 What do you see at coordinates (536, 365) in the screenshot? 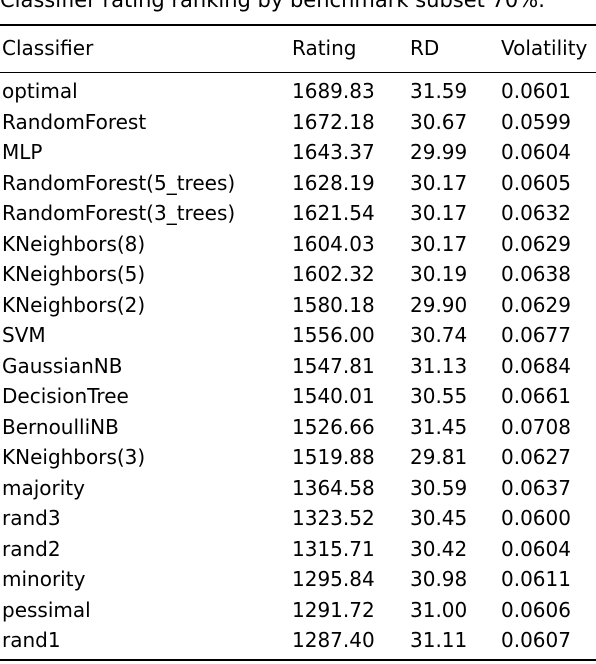
I see `cell-volatility: 0.0684` at bounding box center [536, 365].